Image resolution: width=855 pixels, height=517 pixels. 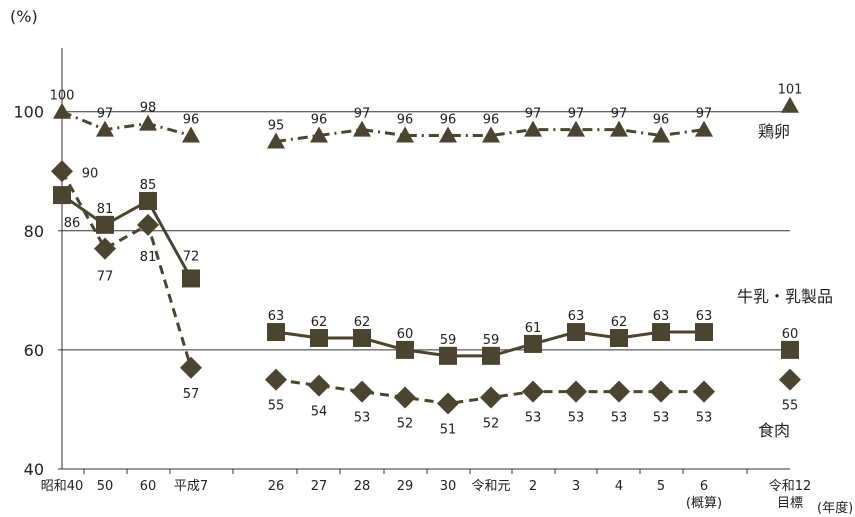 What do you see at coordinates (790, 486) in the screenshot?
I see `x-tick-label: 令和12` at bounding box center [790, 486].